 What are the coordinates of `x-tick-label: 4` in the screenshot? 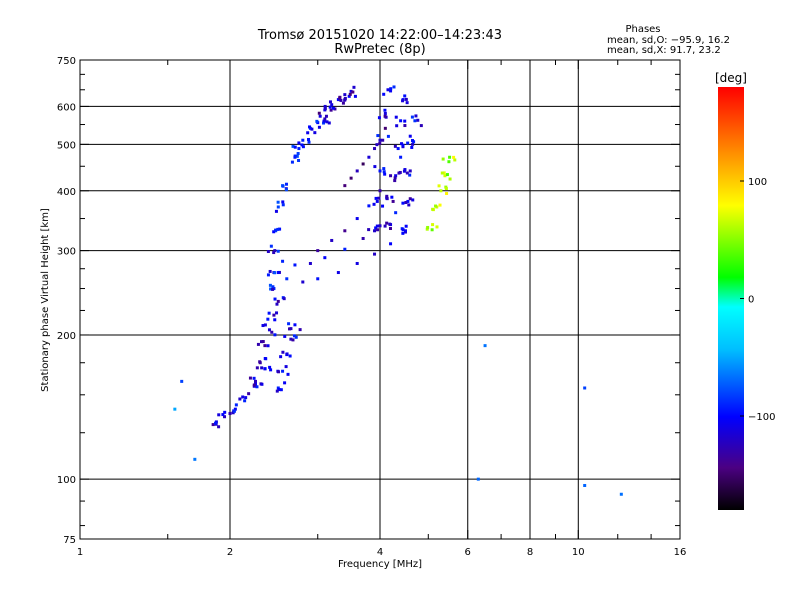 It's located at (380, 552).